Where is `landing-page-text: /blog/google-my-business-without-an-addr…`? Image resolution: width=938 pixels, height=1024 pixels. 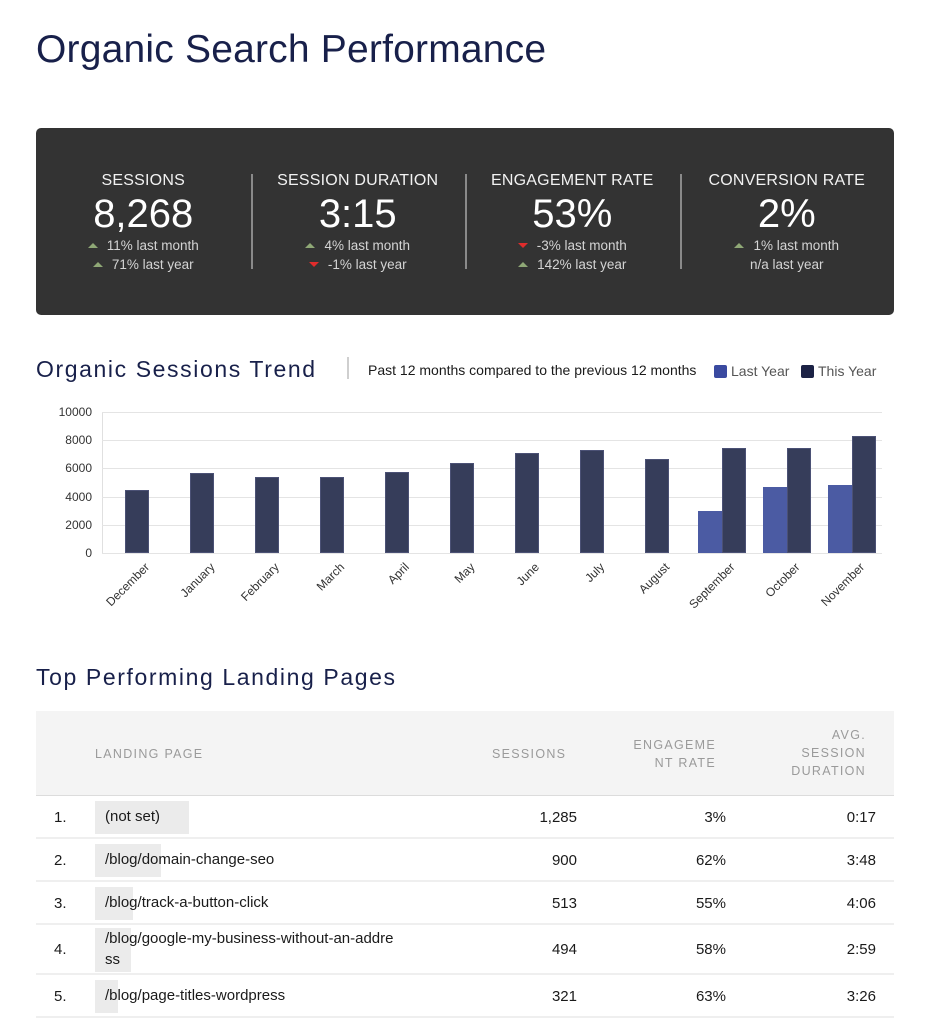 landing-page-text: /blog/google-my-business-without-an-addr… is located at coordinates (249, 938).